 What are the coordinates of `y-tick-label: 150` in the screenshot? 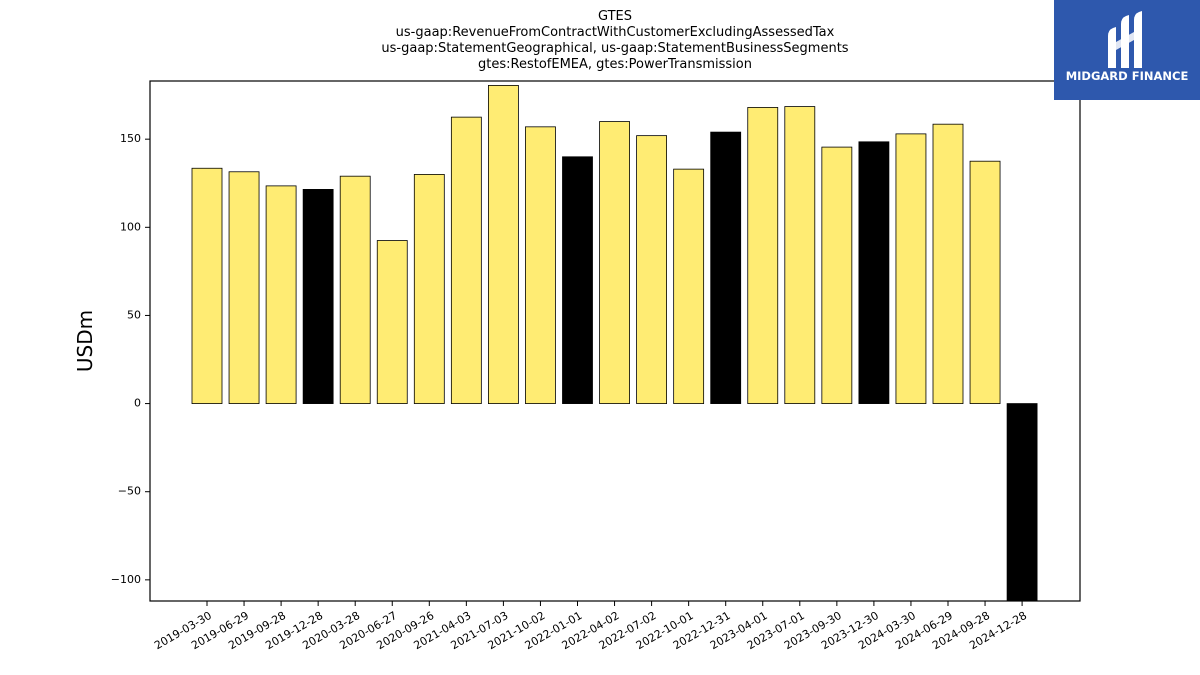 It's located at (130, 138).